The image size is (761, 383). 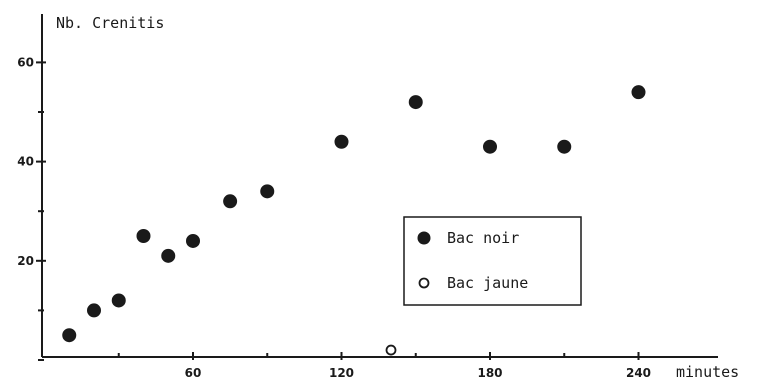 What do you see at coordinates (483, 238) in the screenshot?
I see `legend-label-bac-noir: Bac noir` at bounding box center [483, 238].